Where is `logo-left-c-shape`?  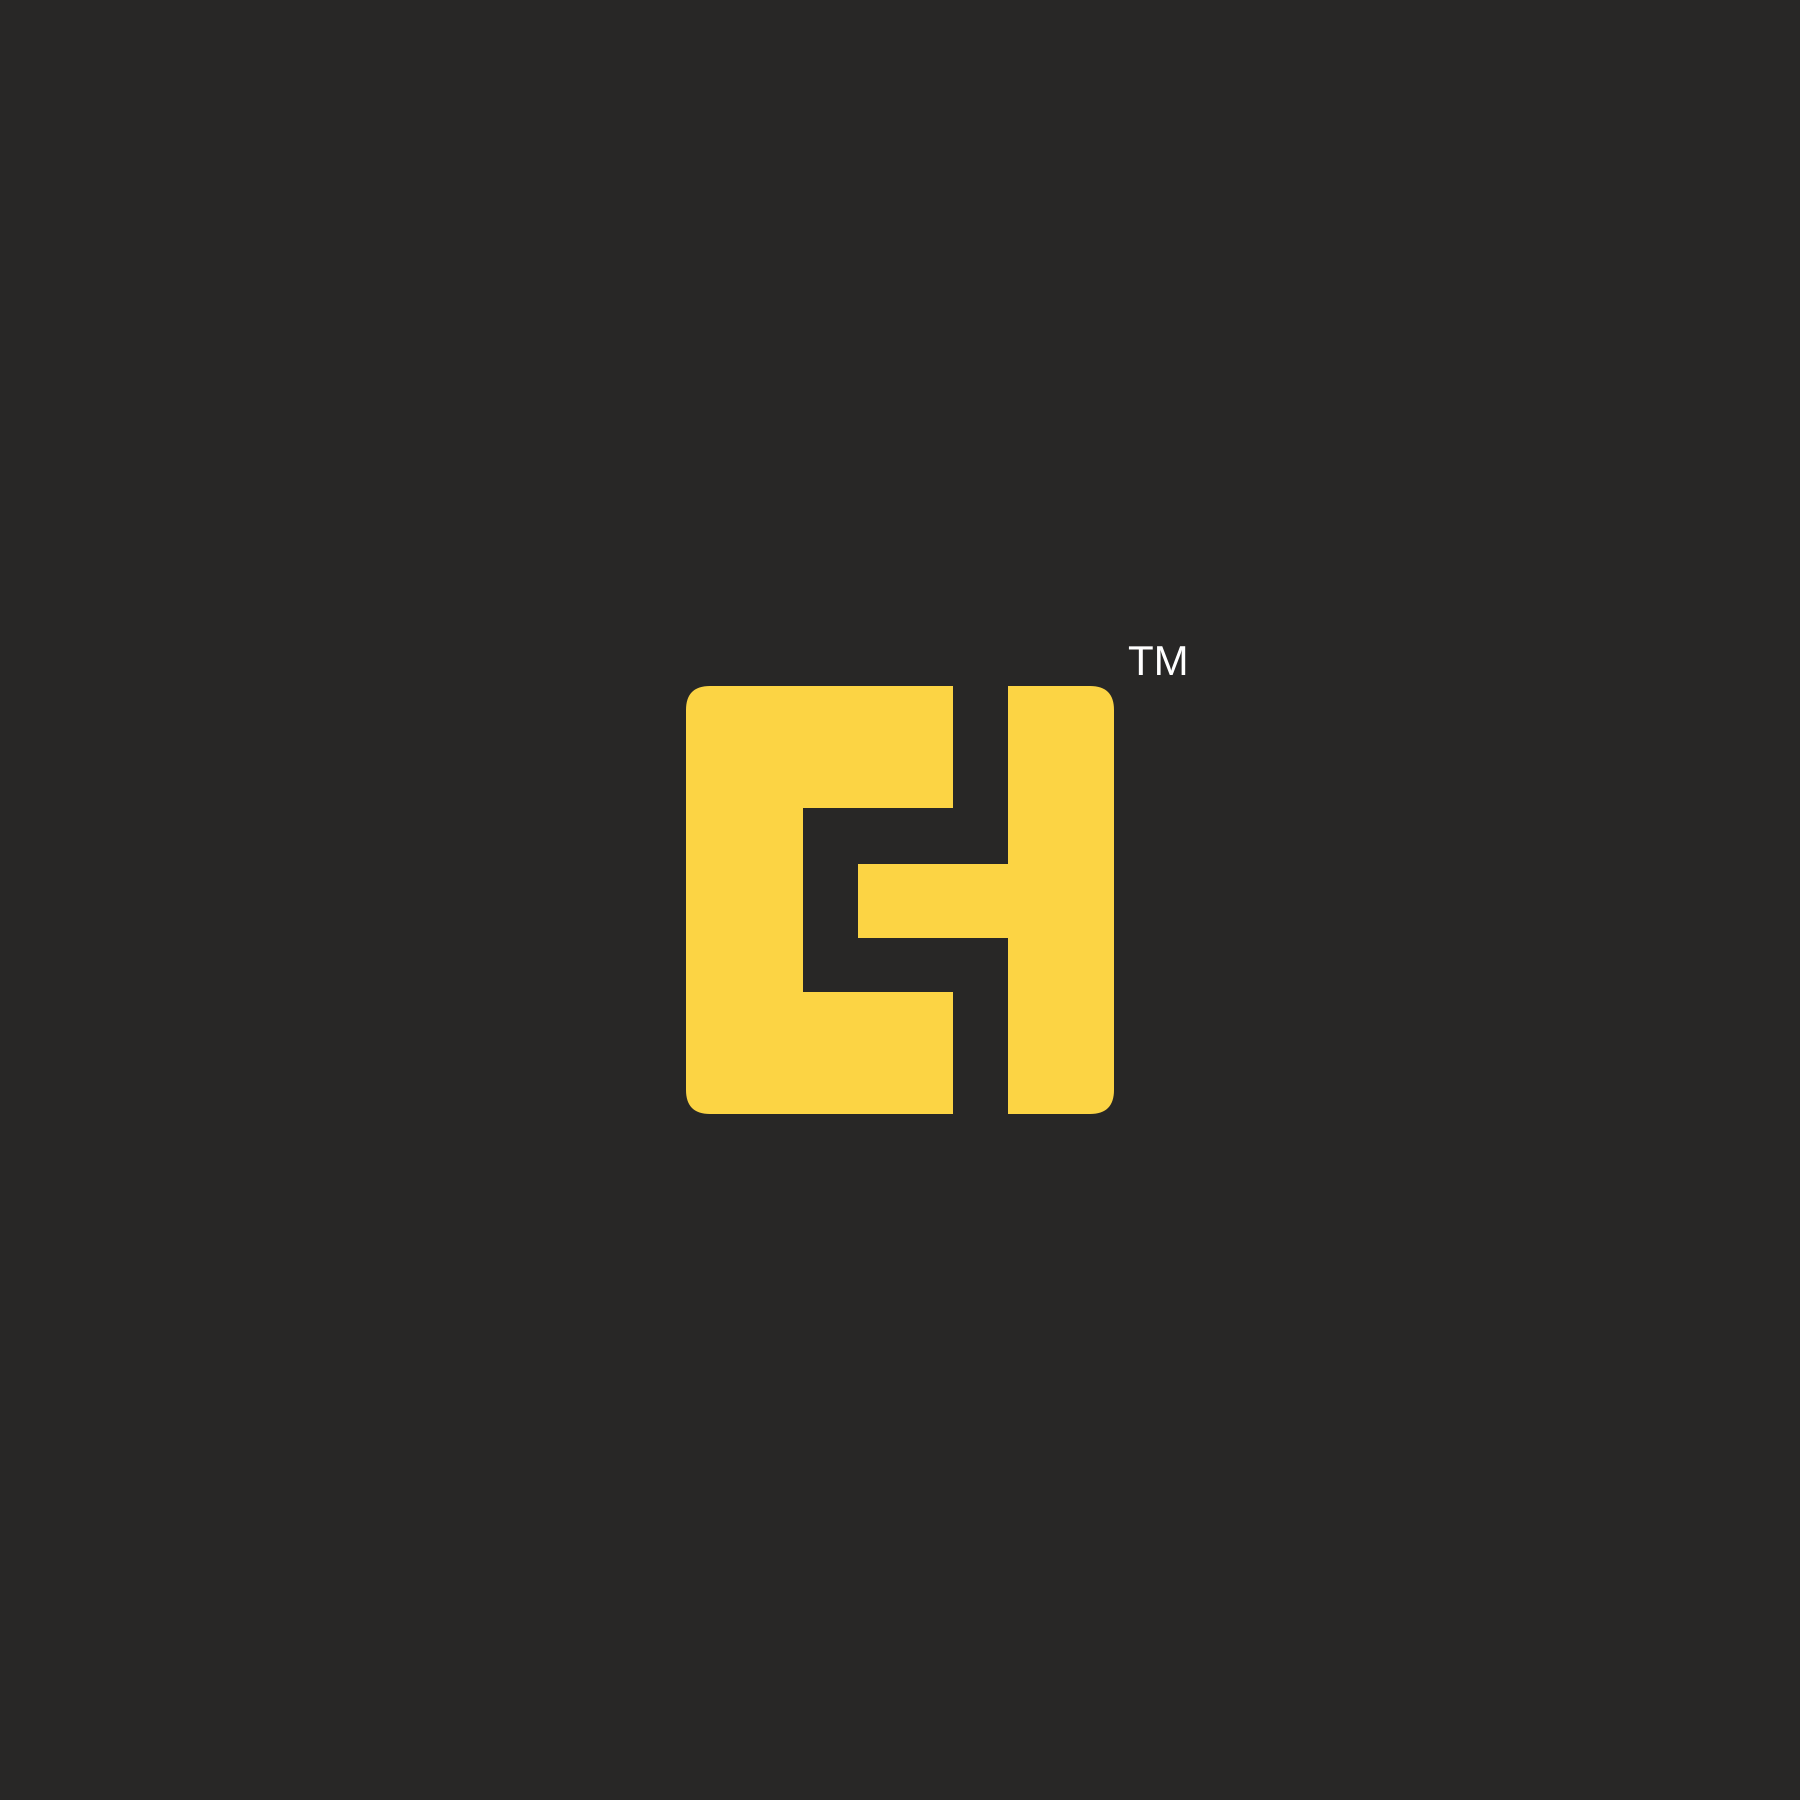 logo-left-c-shape is located at coordinates (819, 900).